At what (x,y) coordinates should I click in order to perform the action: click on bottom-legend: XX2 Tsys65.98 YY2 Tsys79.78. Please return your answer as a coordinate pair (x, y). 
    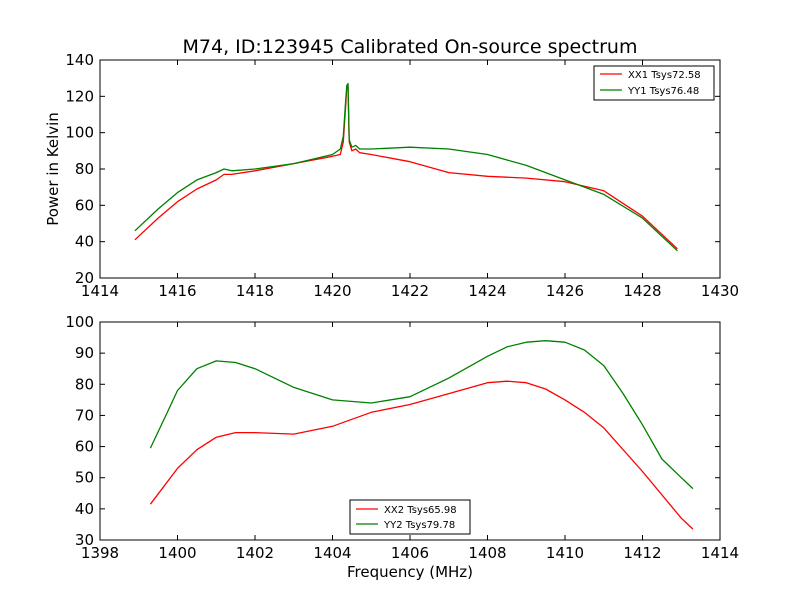
    Looking at the image, I should click on (410, 517).